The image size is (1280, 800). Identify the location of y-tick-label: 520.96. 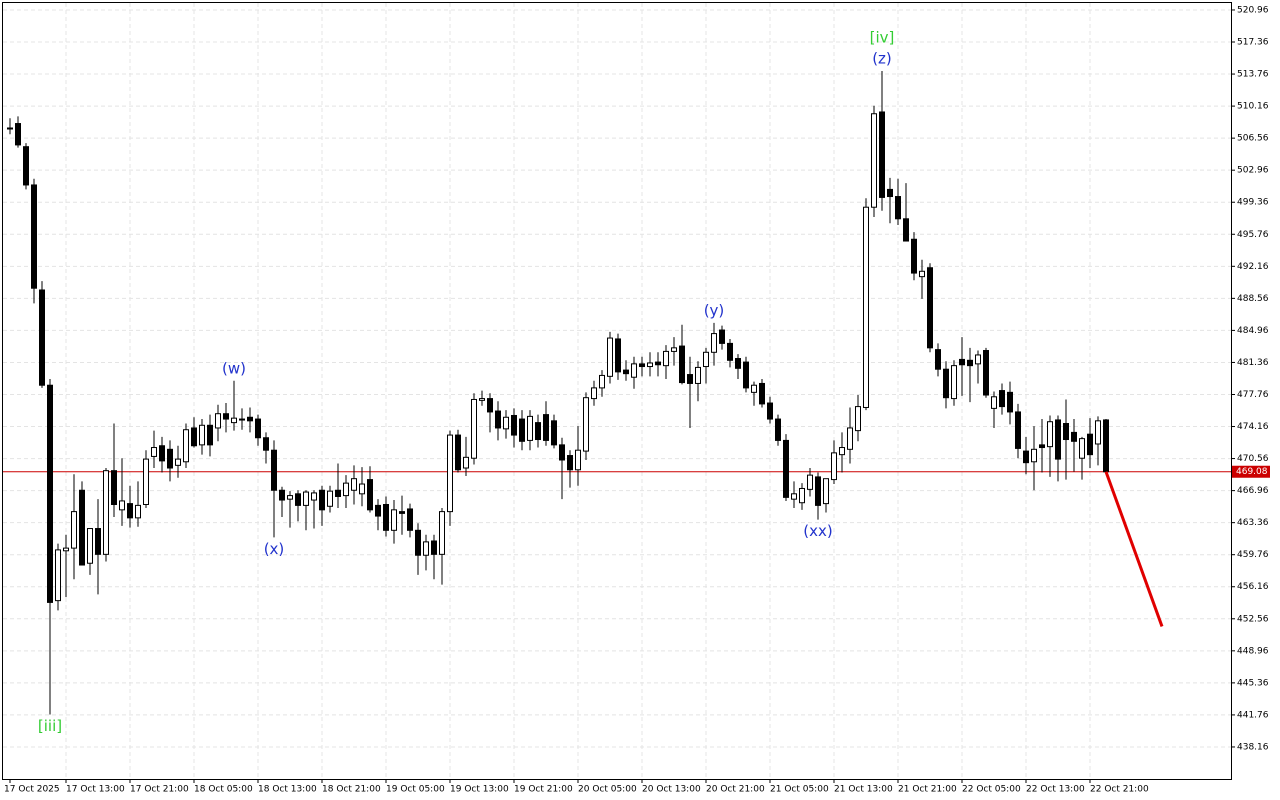
(1253, 10).